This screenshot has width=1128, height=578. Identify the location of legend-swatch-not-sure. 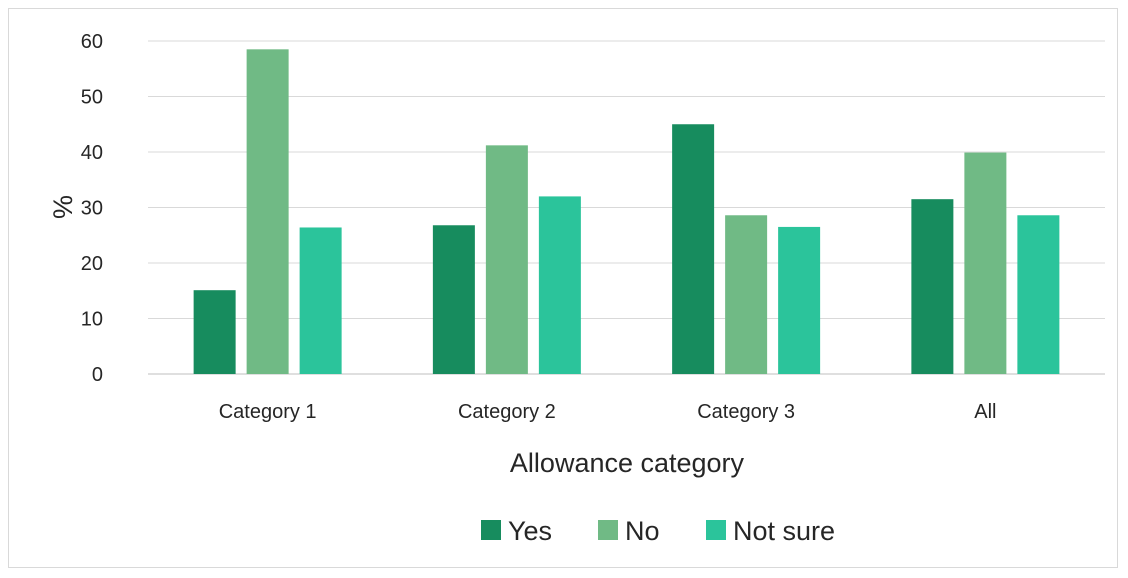
(716, 530).